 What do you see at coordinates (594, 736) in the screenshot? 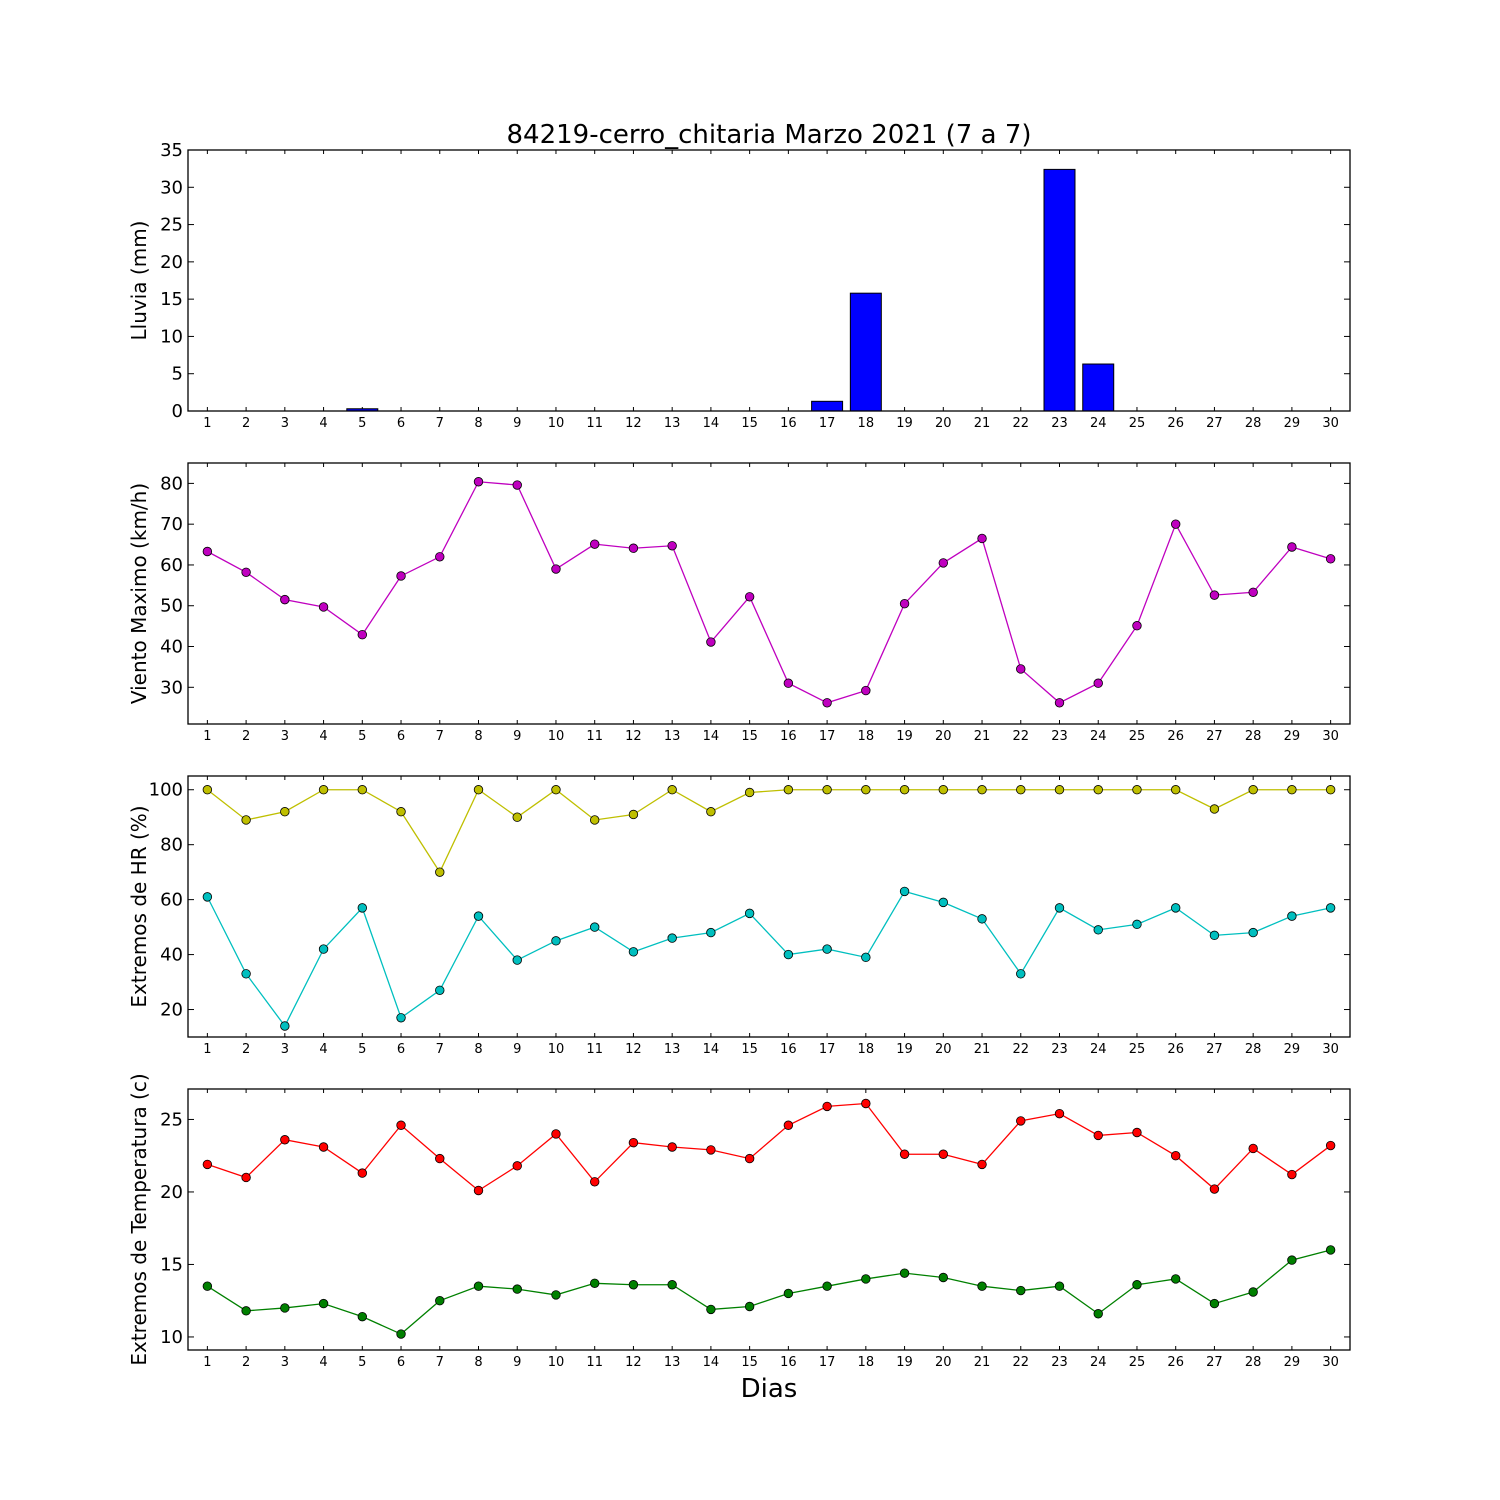
I see `x-tick-label: 11` at bounding box center [594, 736].